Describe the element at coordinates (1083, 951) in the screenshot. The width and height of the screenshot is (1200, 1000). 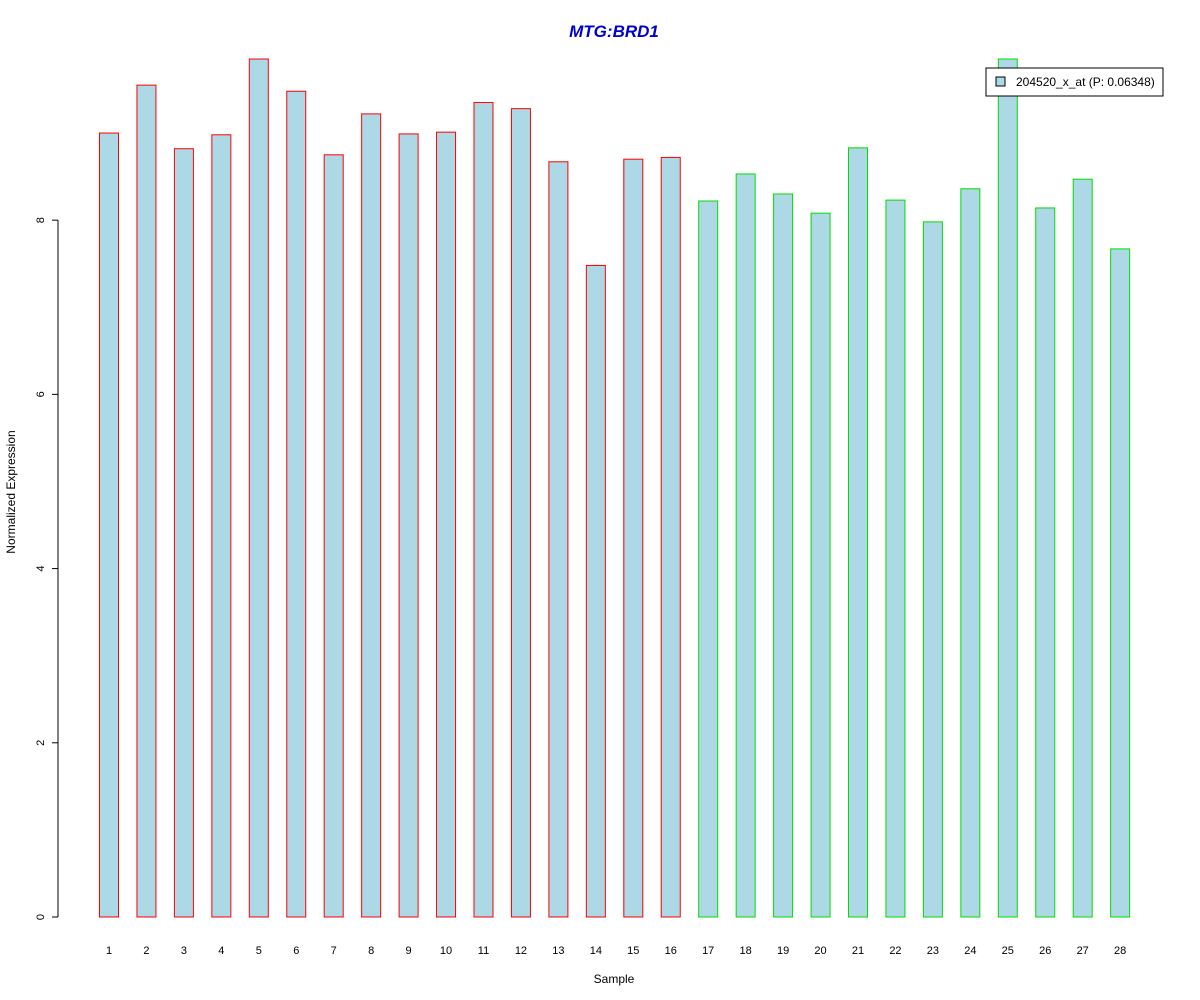
I see `x-tick-label: 27` at that location.